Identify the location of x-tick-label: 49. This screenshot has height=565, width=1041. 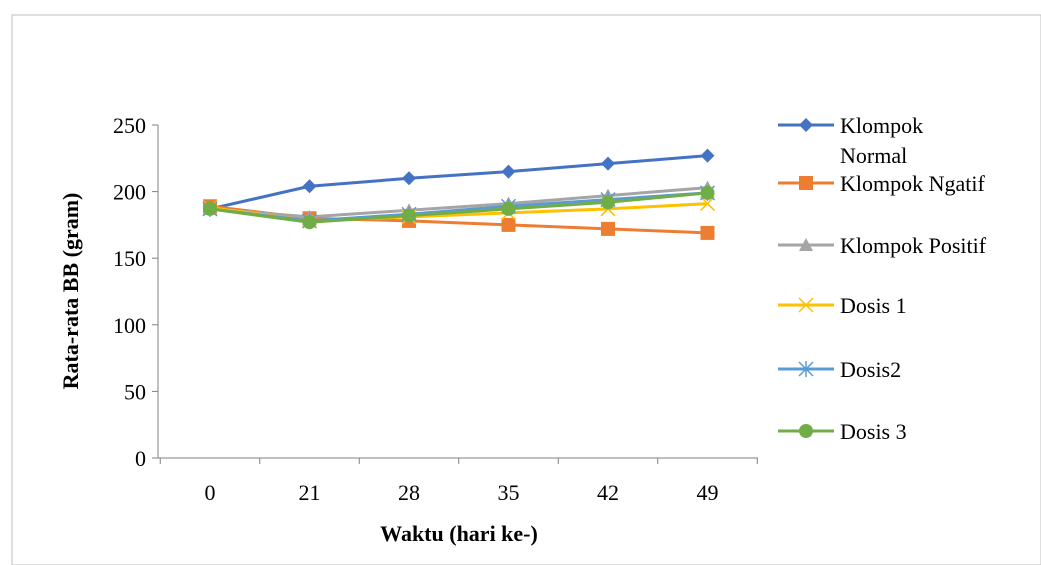
(708, 492).